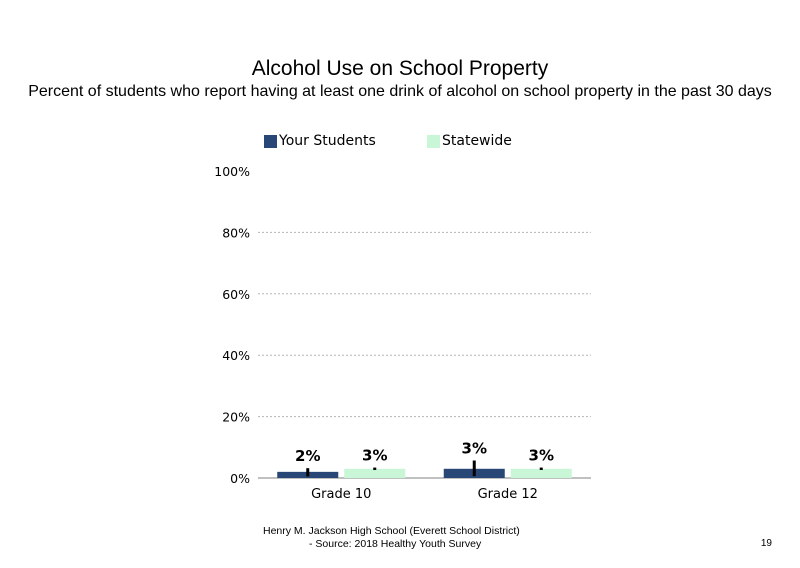 The image size is (800, 568). What do you see at coordinates (766, 543) in the screenshot?
I see `page-number: 19` at bounding box center [766, 543].